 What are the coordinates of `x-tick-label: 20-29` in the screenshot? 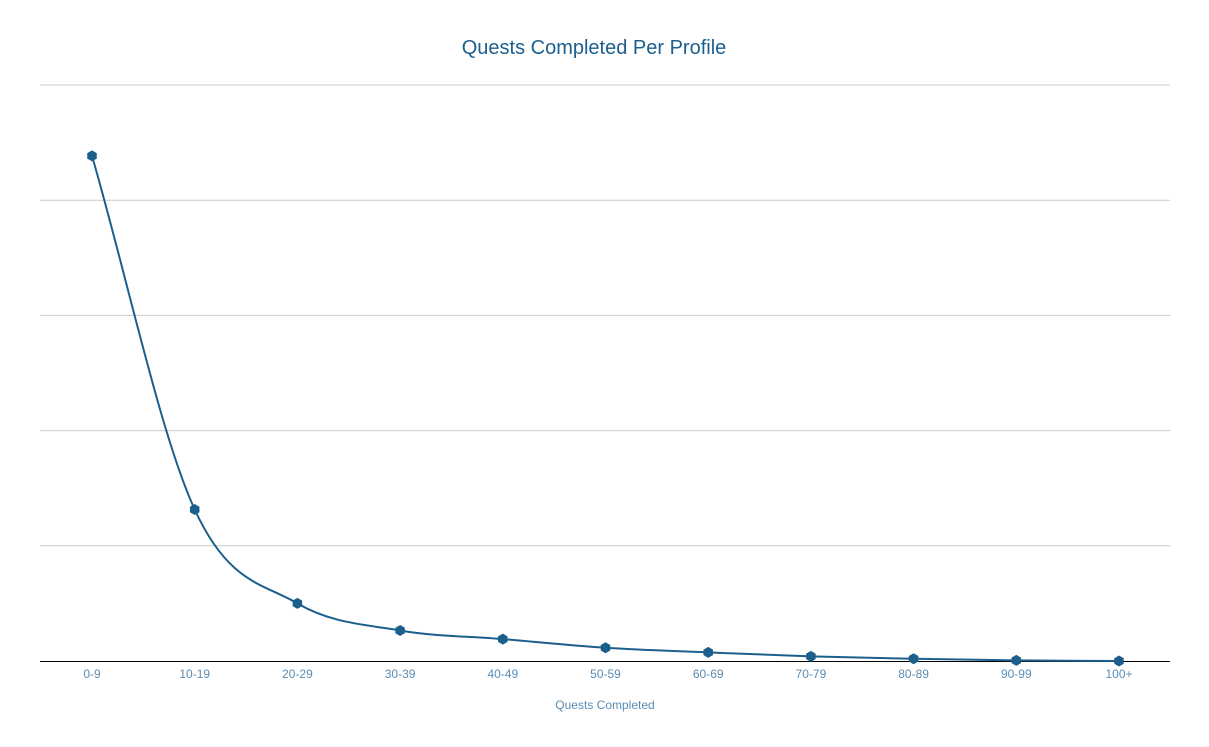 It's located at (297, 674).